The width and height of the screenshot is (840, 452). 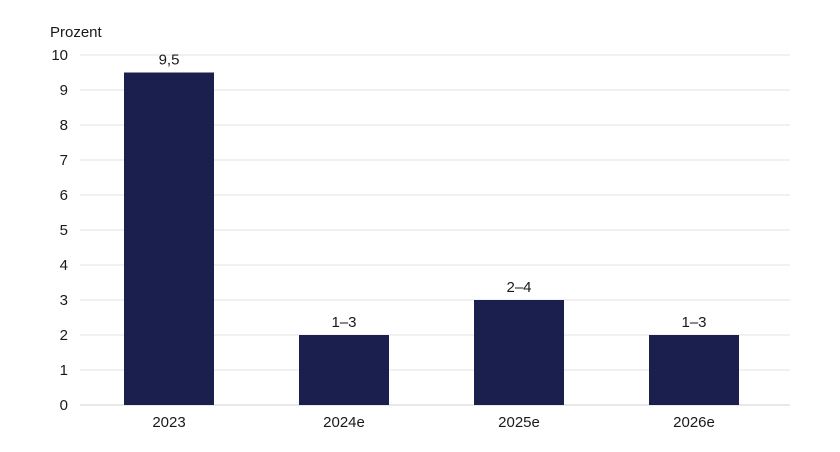 What do you see at coordinates (433, 422) in the screenshot?
I see `x-axis-ticks: 2023 2024e 2025e 2026e` at bounding box center [433, 422].